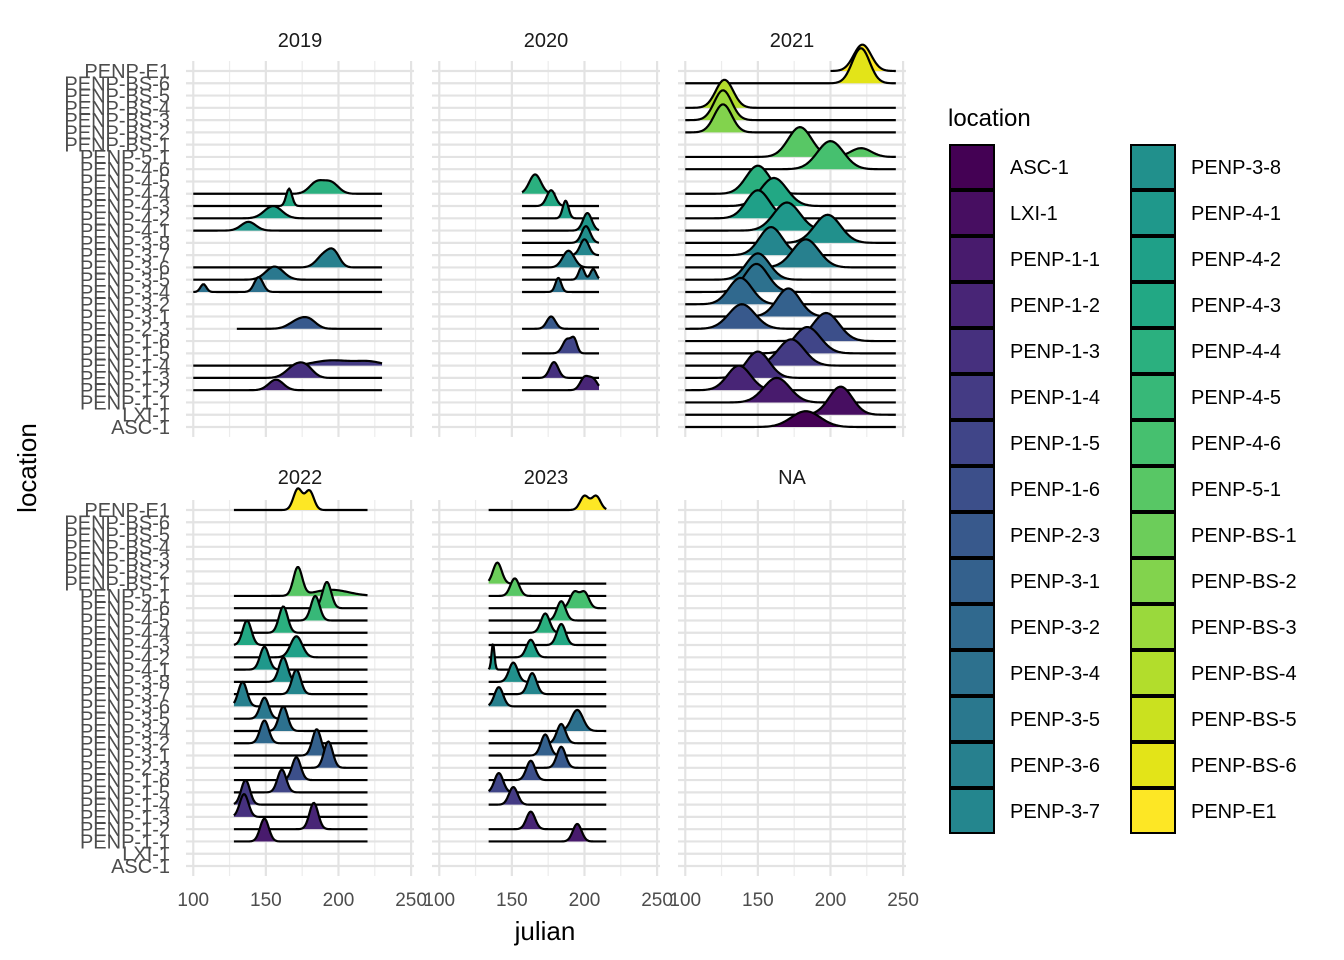 This screenshot has height=960, width=1344. Describe the element at coordinates (125, 732) in the screenshot. I see `y-tick-label: PENP-3-4` at that location.